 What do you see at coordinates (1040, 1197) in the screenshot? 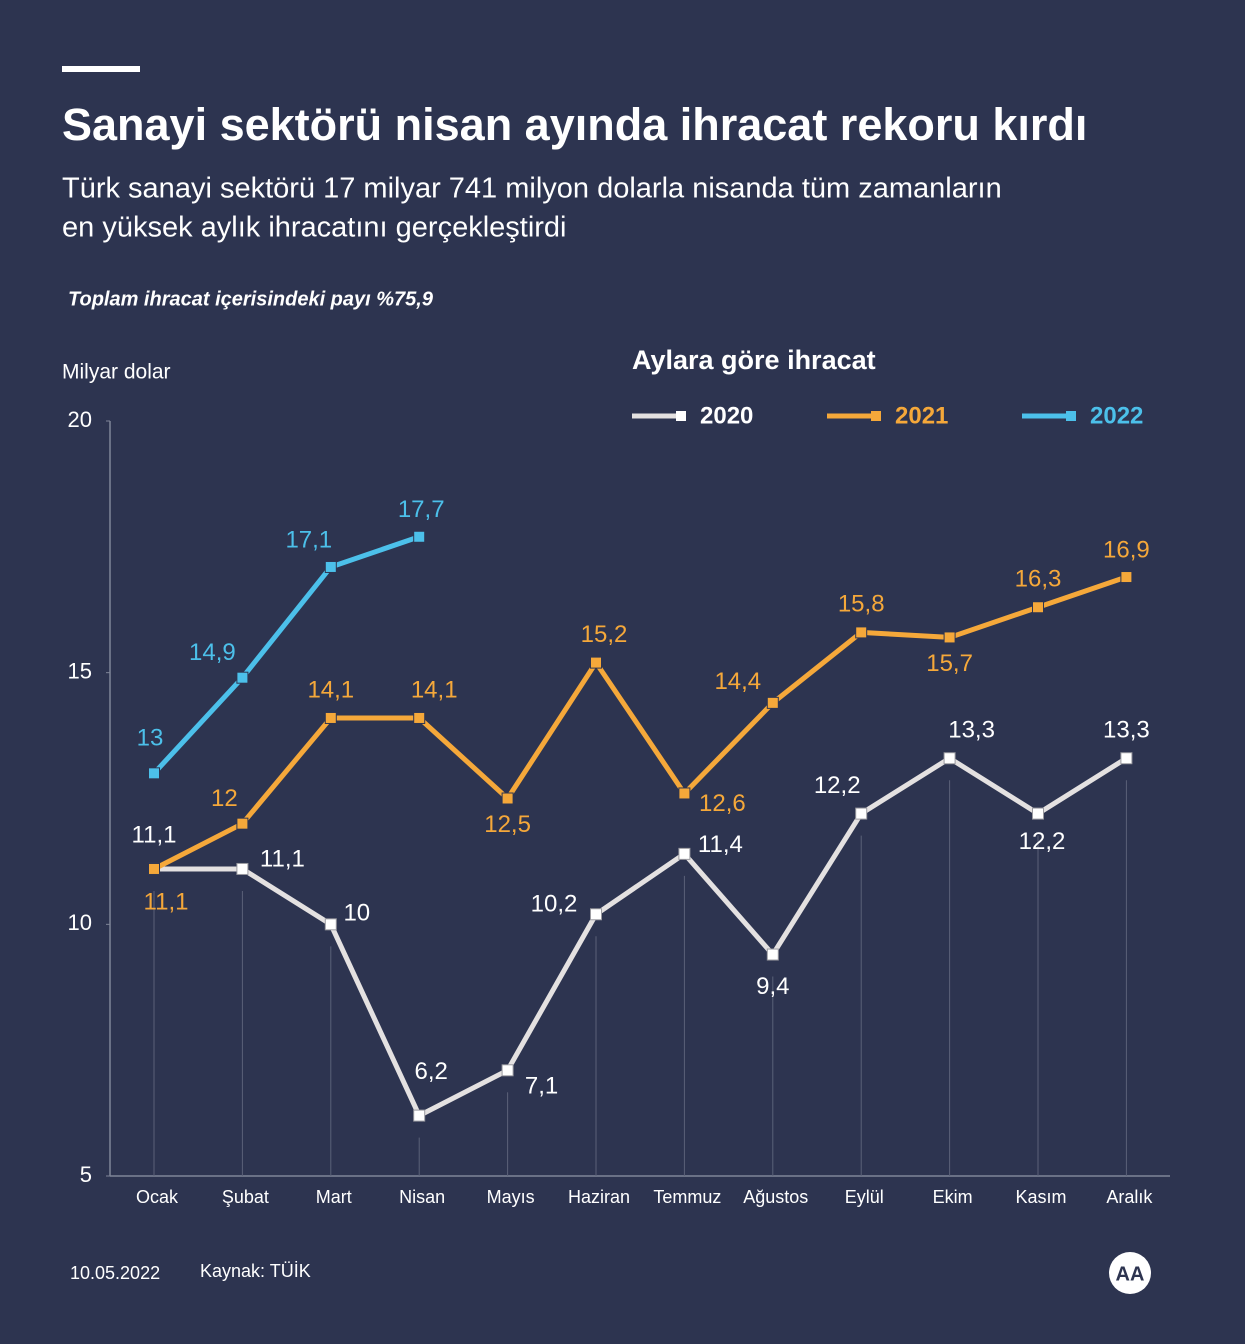
I see `x-tick-label: Kasım` at bounding box center [1040, 1197].